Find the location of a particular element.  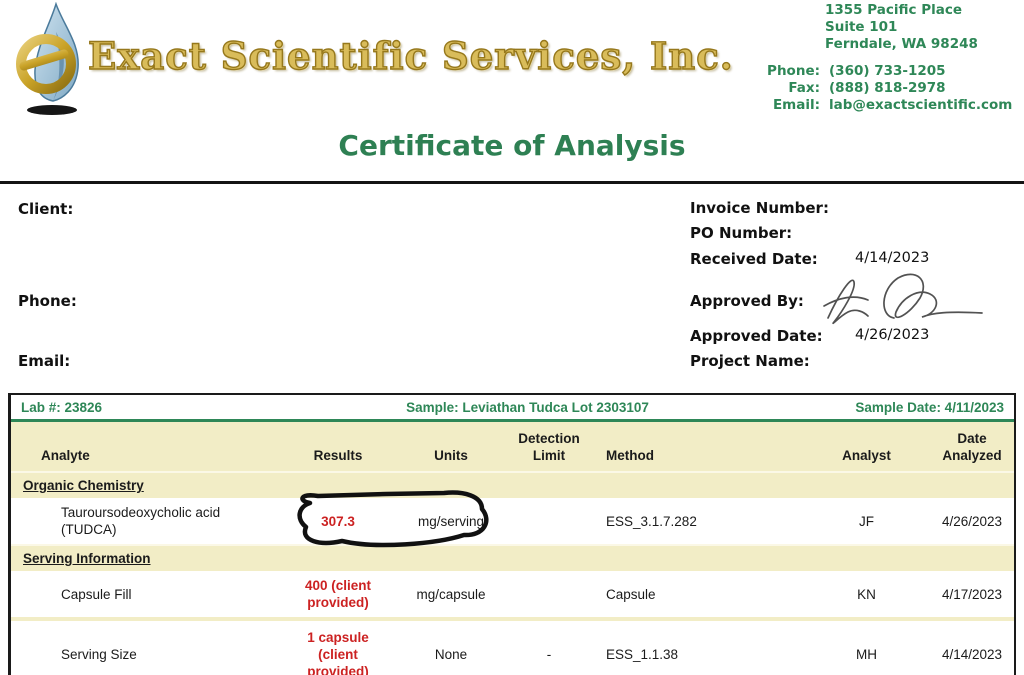

invoice-number-label: Invoice Number: is located at coordinates (759, 208).